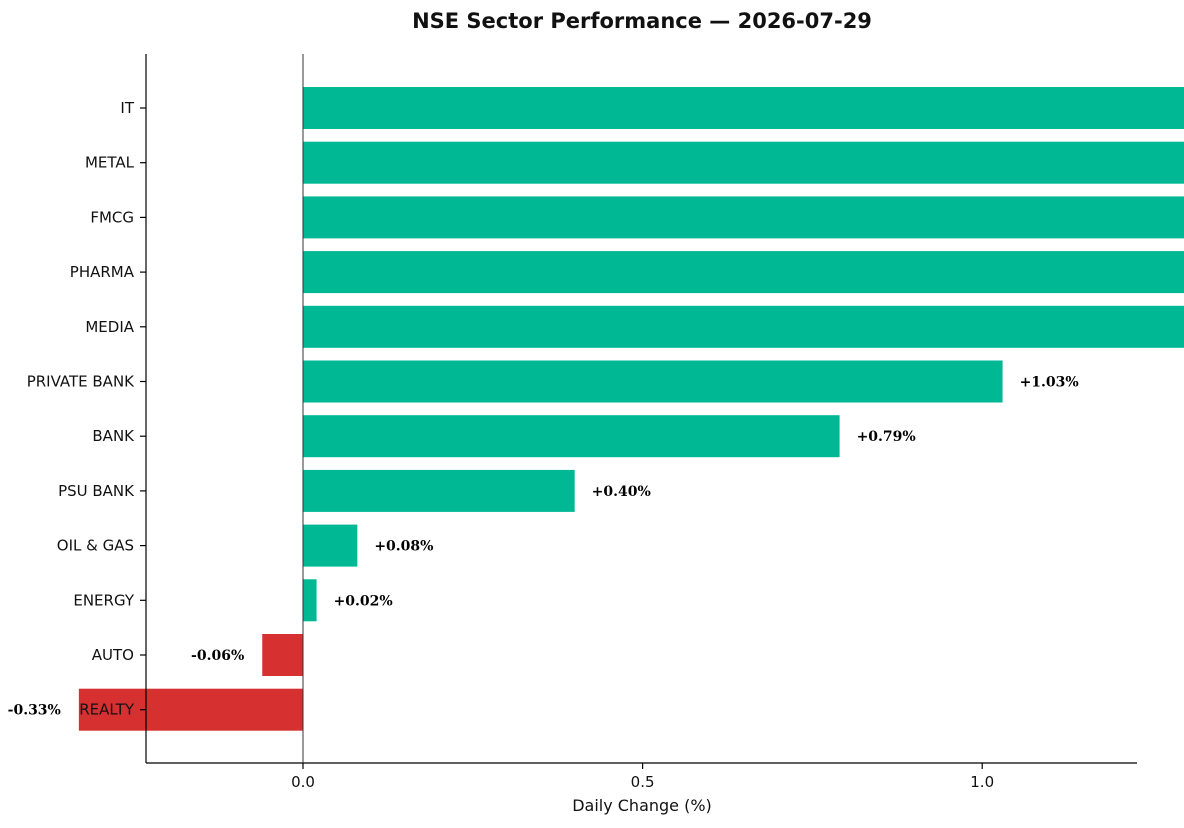 This screenshot has width=1184, height=828. What do you see at coordinates (571, 436) in the screenshot?
I see `bar-bank` at bounding box center [571, 436].